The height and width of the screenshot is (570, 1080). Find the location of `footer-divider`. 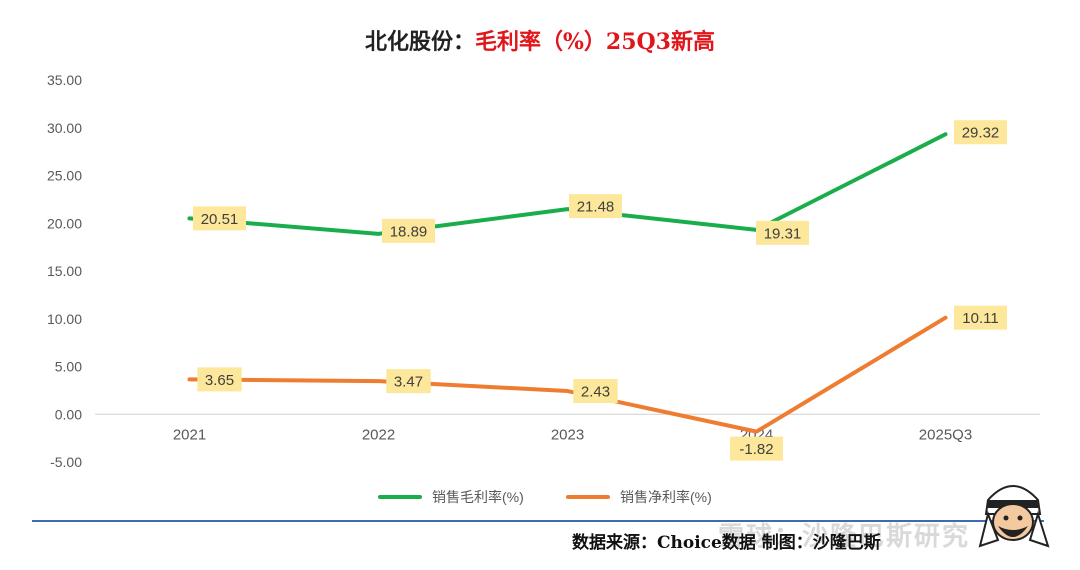

footer-divider is located at coordinates (538, 521).